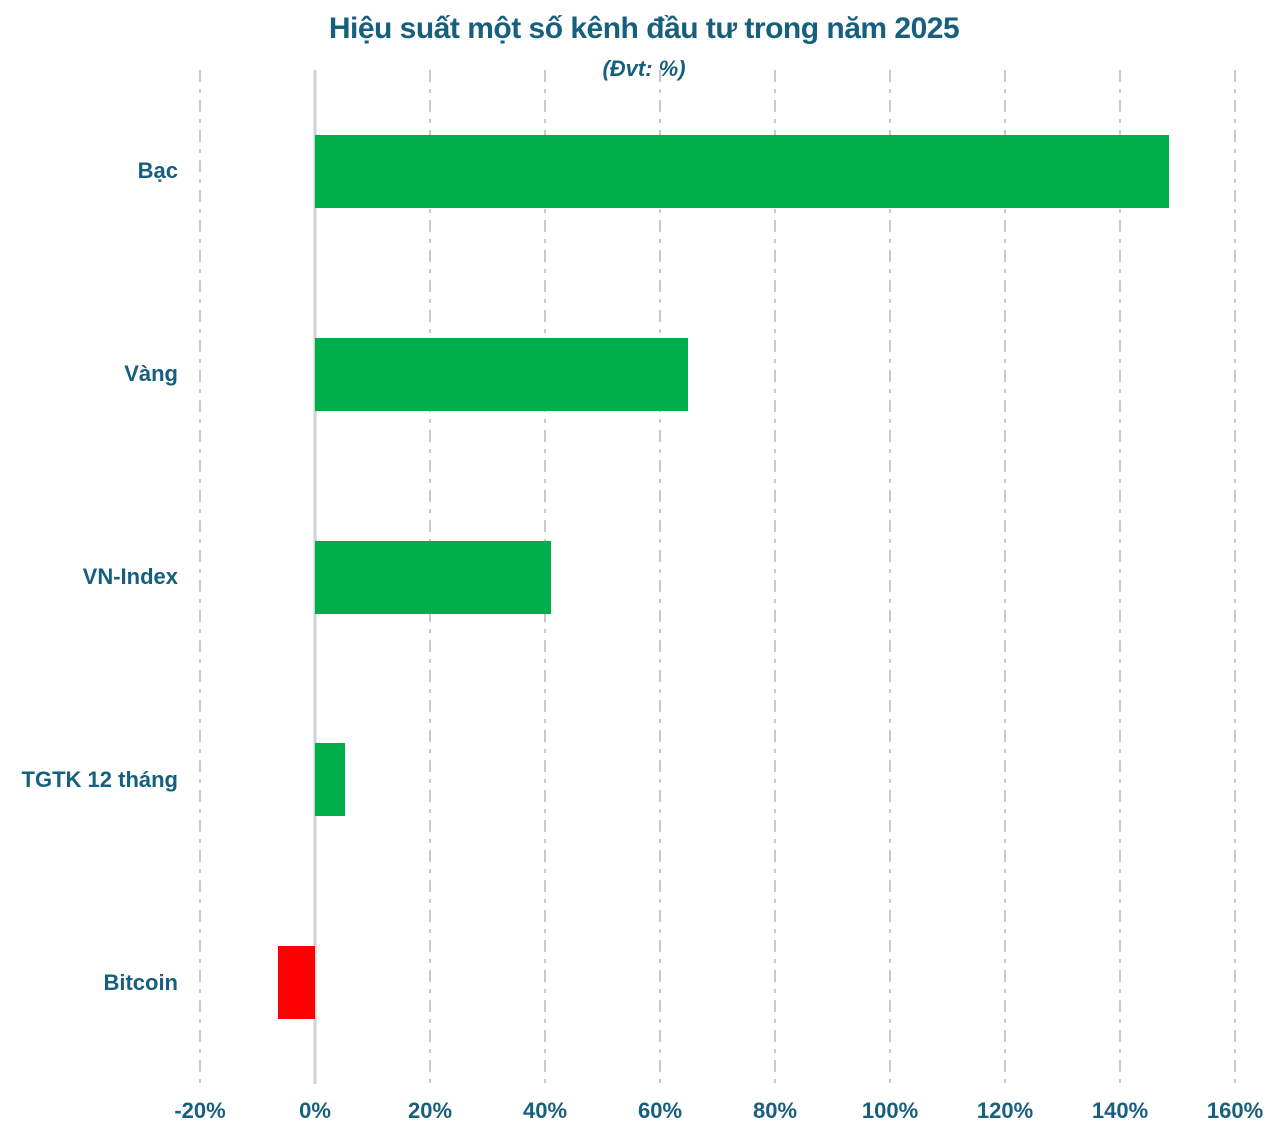  Describe the element at coordinates (140, 982) in the screenshot. I see `category-label-5: Bitcoin` at that location.